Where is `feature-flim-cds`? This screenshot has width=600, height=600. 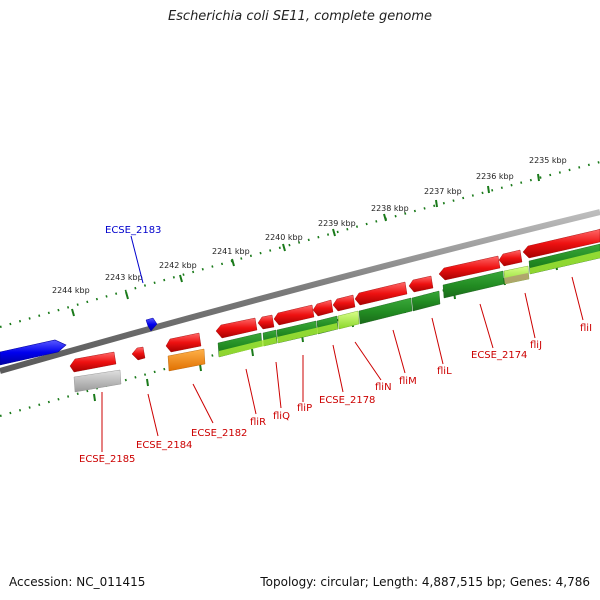
feature-flim-cds is located at coordinates (385, 311).